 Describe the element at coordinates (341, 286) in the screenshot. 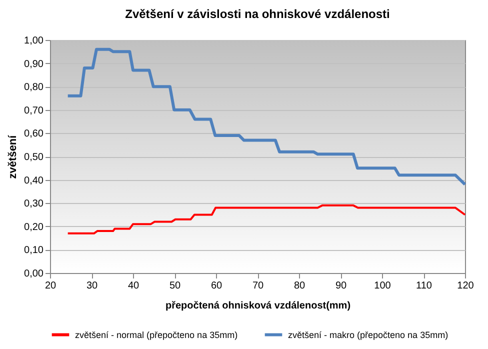

I see `x-tick-label: 90` at that location.